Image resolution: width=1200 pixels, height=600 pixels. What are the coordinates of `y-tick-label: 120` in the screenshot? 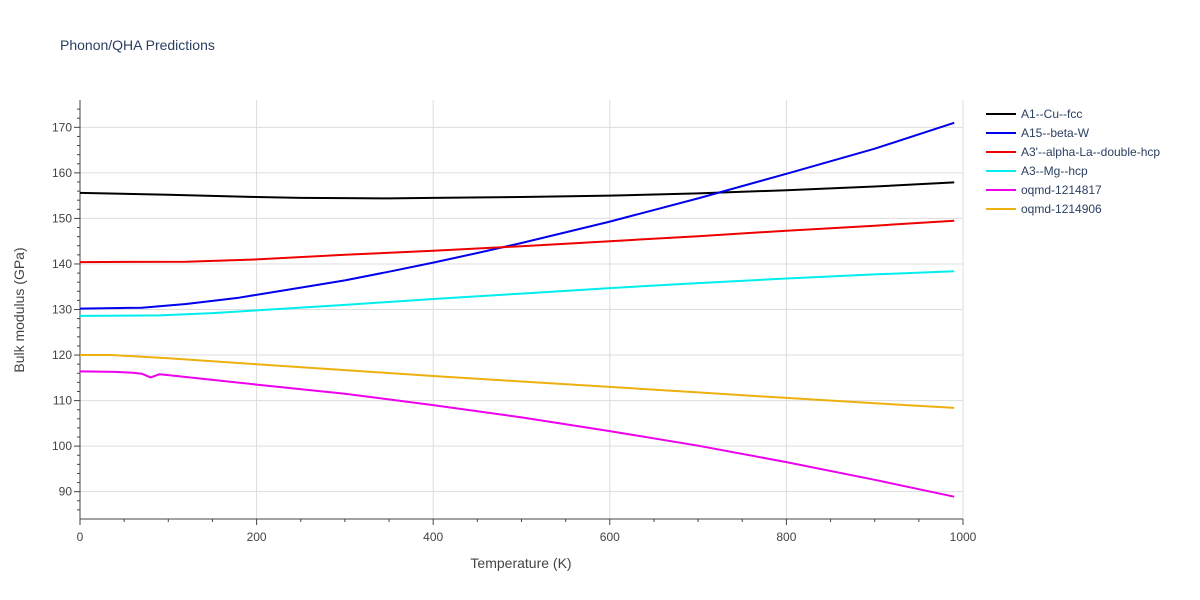 It's located at (62, 355).